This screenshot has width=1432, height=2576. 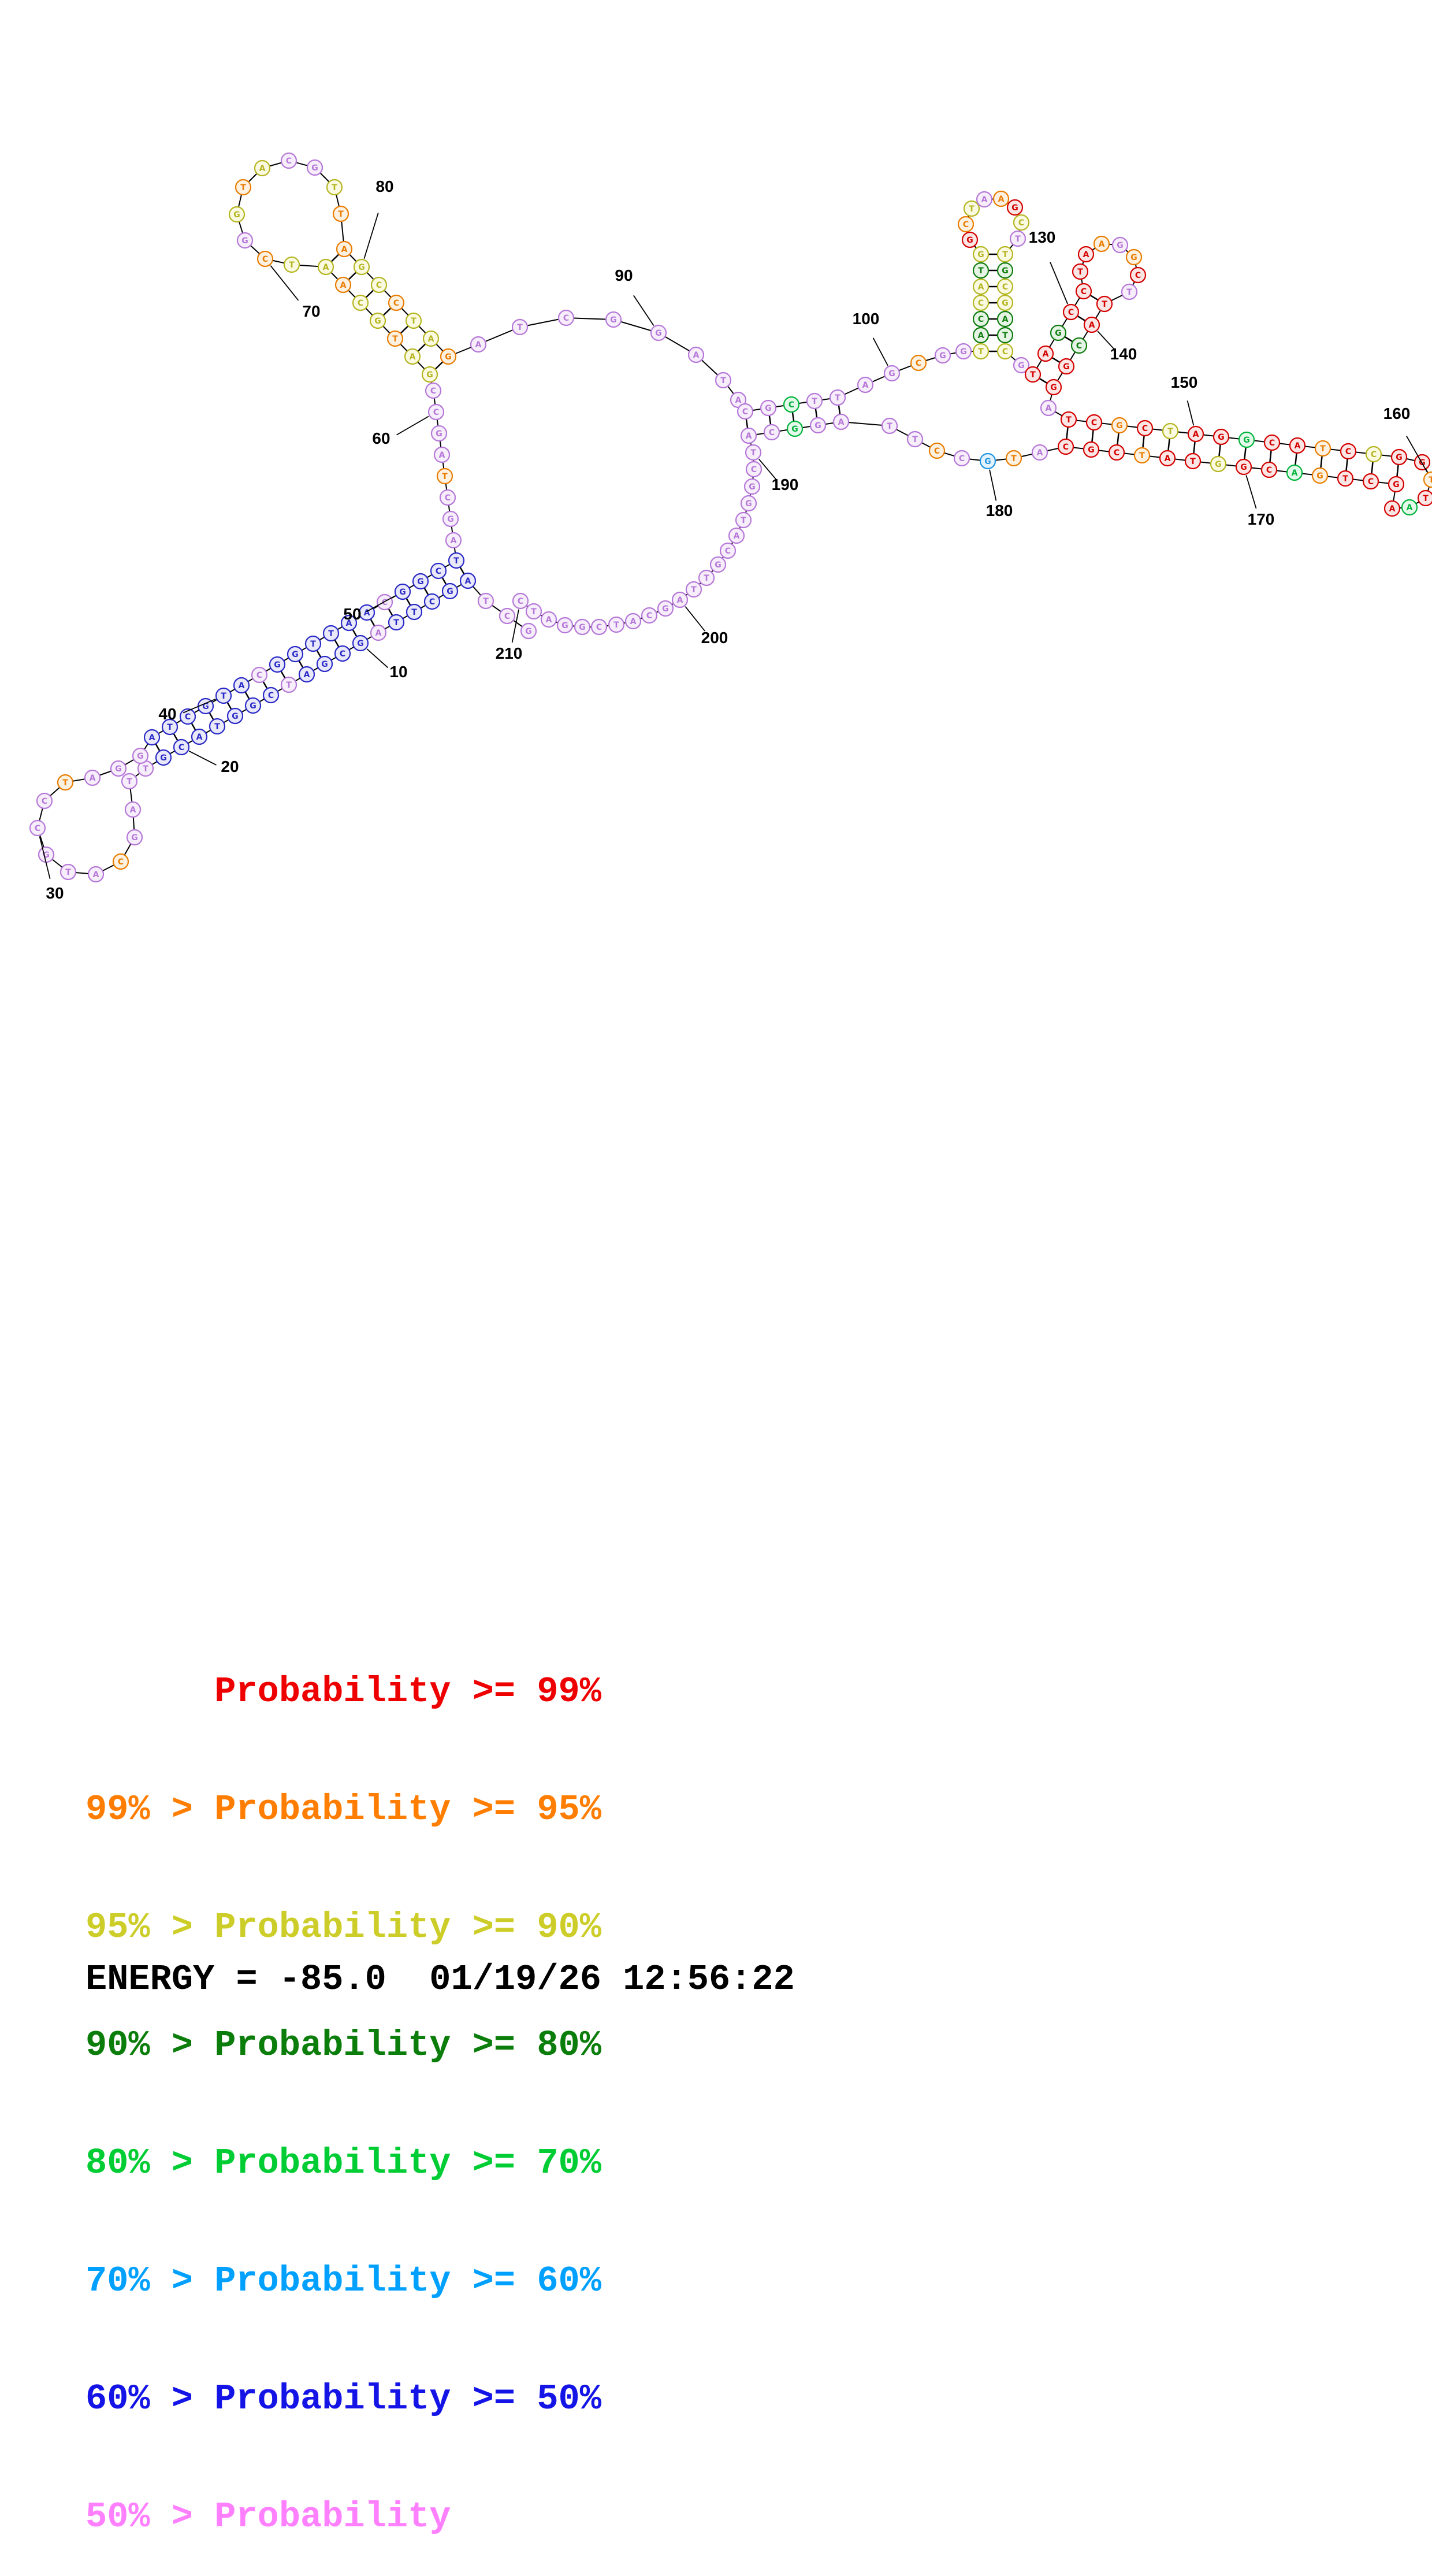 What do you see at coordinates (343, 1928) in the screenshot?
I see `legend-line-90: 95% > Probability >= 90%` at bounding box center [343, 1928].